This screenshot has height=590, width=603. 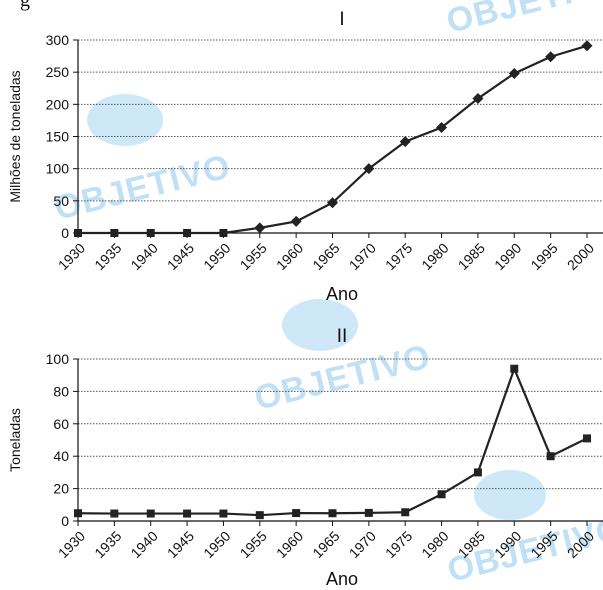 What do you see at coordinates (58, 40) in the screenshot?
I see `y-tick-label: 300` at bounding box center [58, 40].